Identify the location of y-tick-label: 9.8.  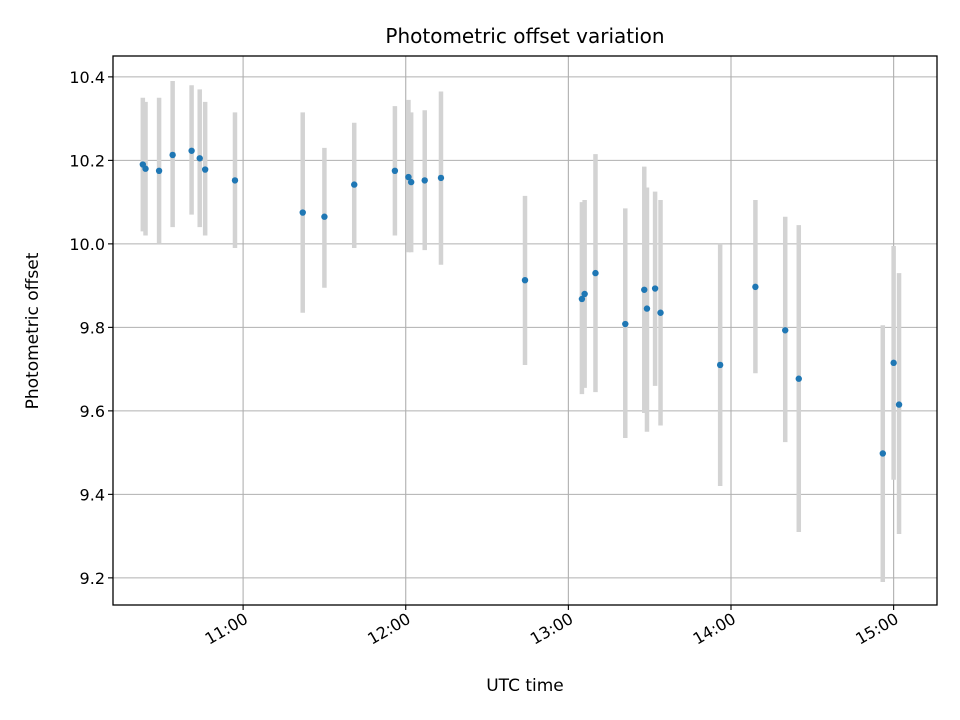
(92, 327).